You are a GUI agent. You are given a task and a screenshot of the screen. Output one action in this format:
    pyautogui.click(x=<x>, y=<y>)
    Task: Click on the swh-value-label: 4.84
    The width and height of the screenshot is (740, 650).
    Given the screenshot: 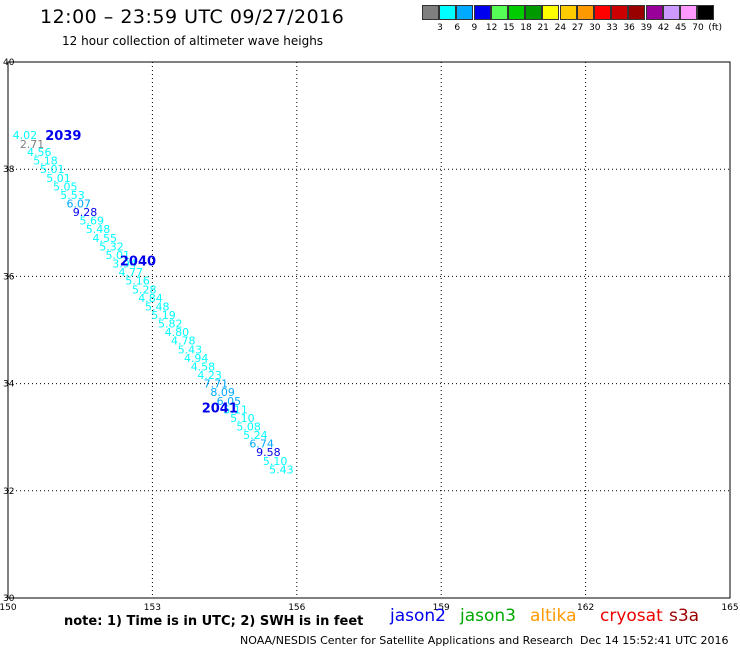 What is the action you would take?
    pyautogui.click(x=150, y=298)
    